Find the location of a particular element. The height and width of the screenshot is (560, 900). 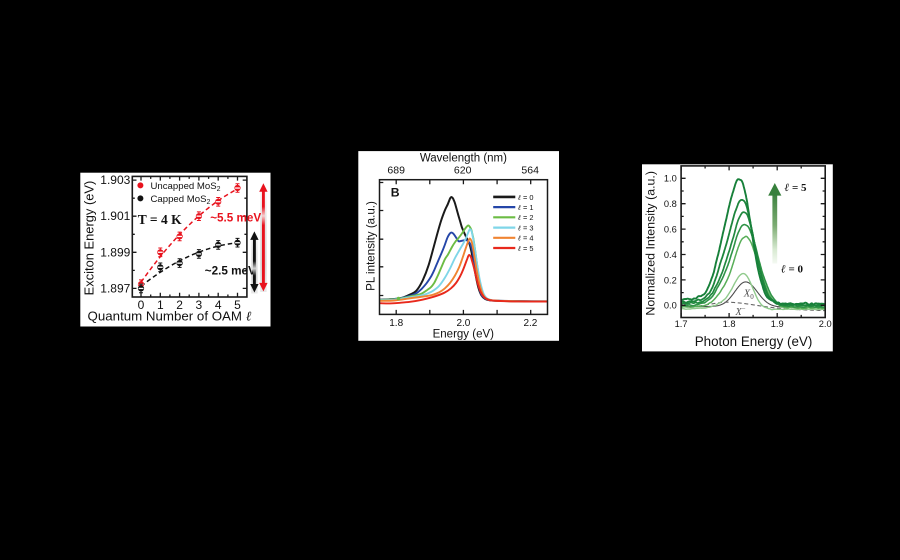

svg-text: ℓ = 3 is located at coordinates (526, 228).